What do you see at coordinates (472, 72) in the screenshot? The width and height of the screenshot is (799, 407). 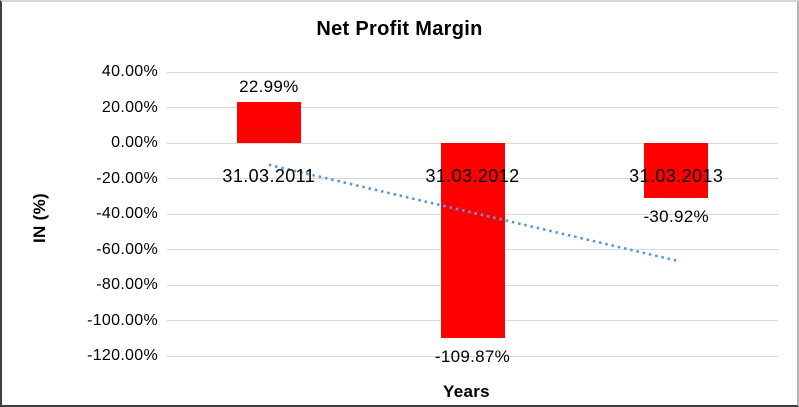 I see `gridline-40.00%` at bounding box center [472, 72].